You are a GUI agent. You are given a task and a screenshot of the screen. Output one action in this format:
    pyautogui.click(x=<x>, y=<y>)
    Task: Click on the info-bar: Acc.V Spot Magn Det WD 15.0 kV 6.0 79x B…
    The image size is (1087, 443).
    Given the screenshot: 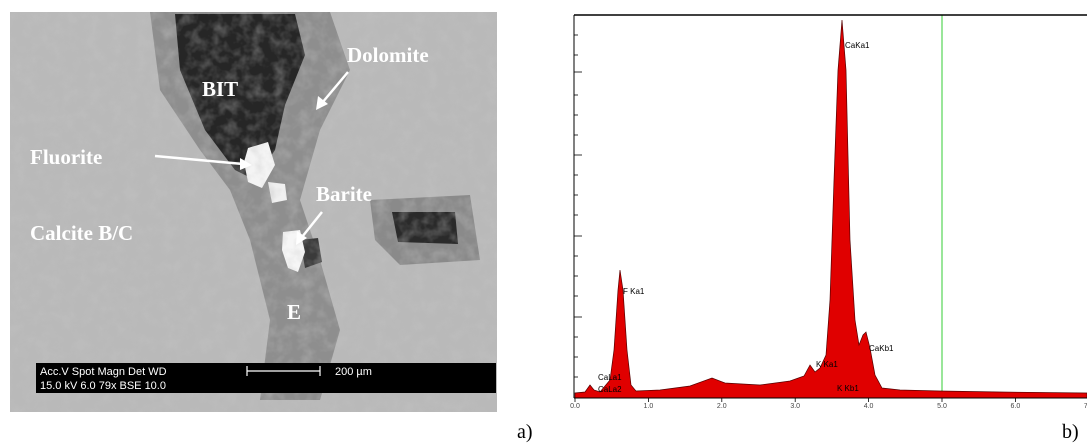 What is the action you would take?
    pyautogui.click(x=266, y=378)
    